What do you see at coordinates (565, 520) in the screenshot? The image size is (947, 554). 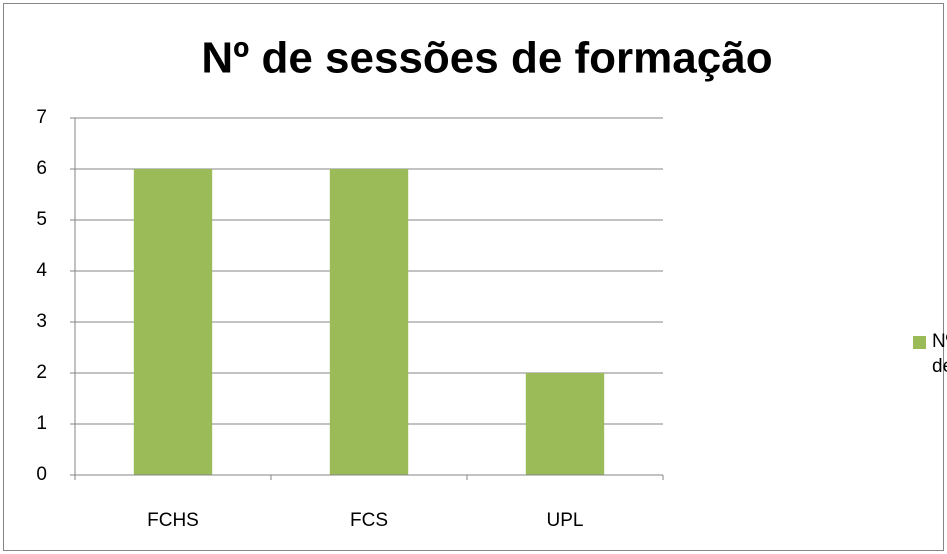 I see `x-tick-label: UPL` at bounding box center [565, 520].